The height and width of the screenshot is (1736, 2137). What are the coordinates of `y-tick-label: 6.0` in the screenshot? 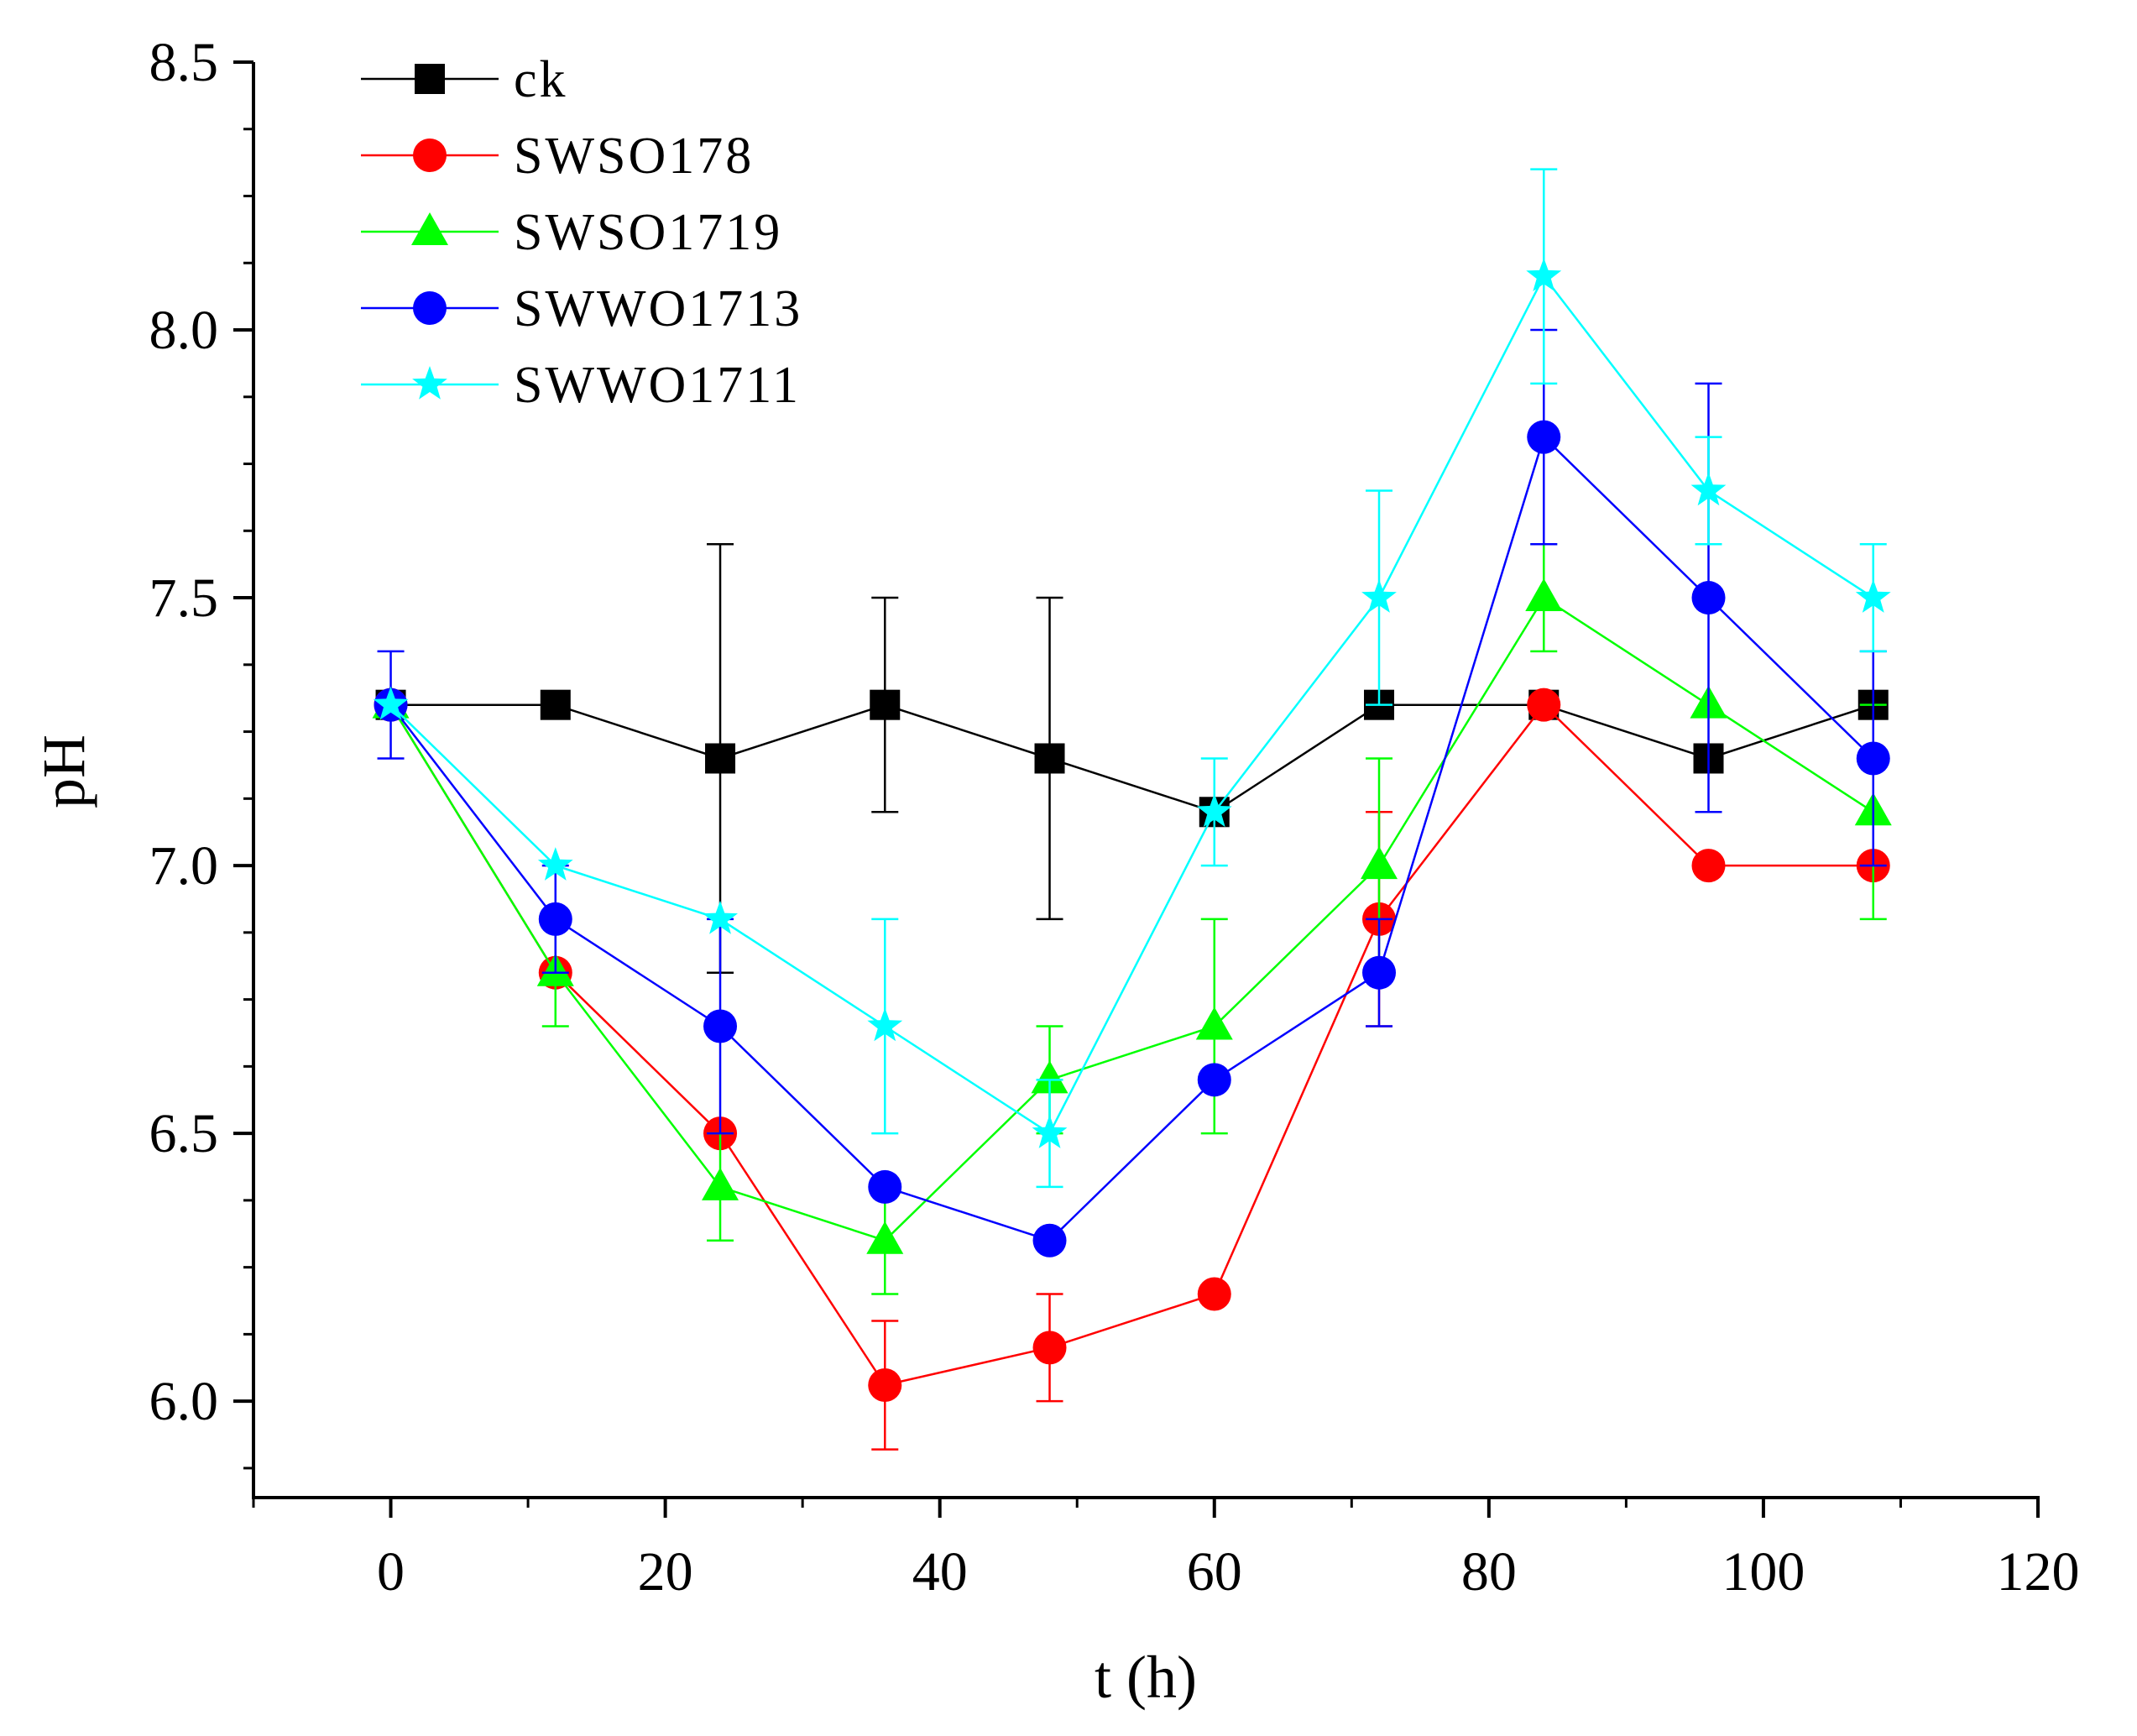 It's located at (184, 1401).